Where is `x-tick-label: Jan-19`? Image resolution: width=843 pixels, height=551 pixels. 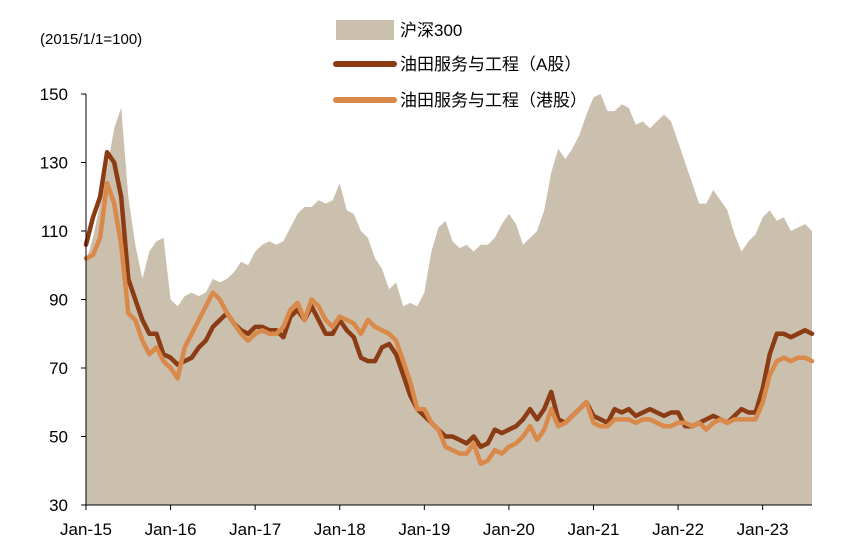 x-tick-label: Jan-19 is located at coordinates (424, 529).